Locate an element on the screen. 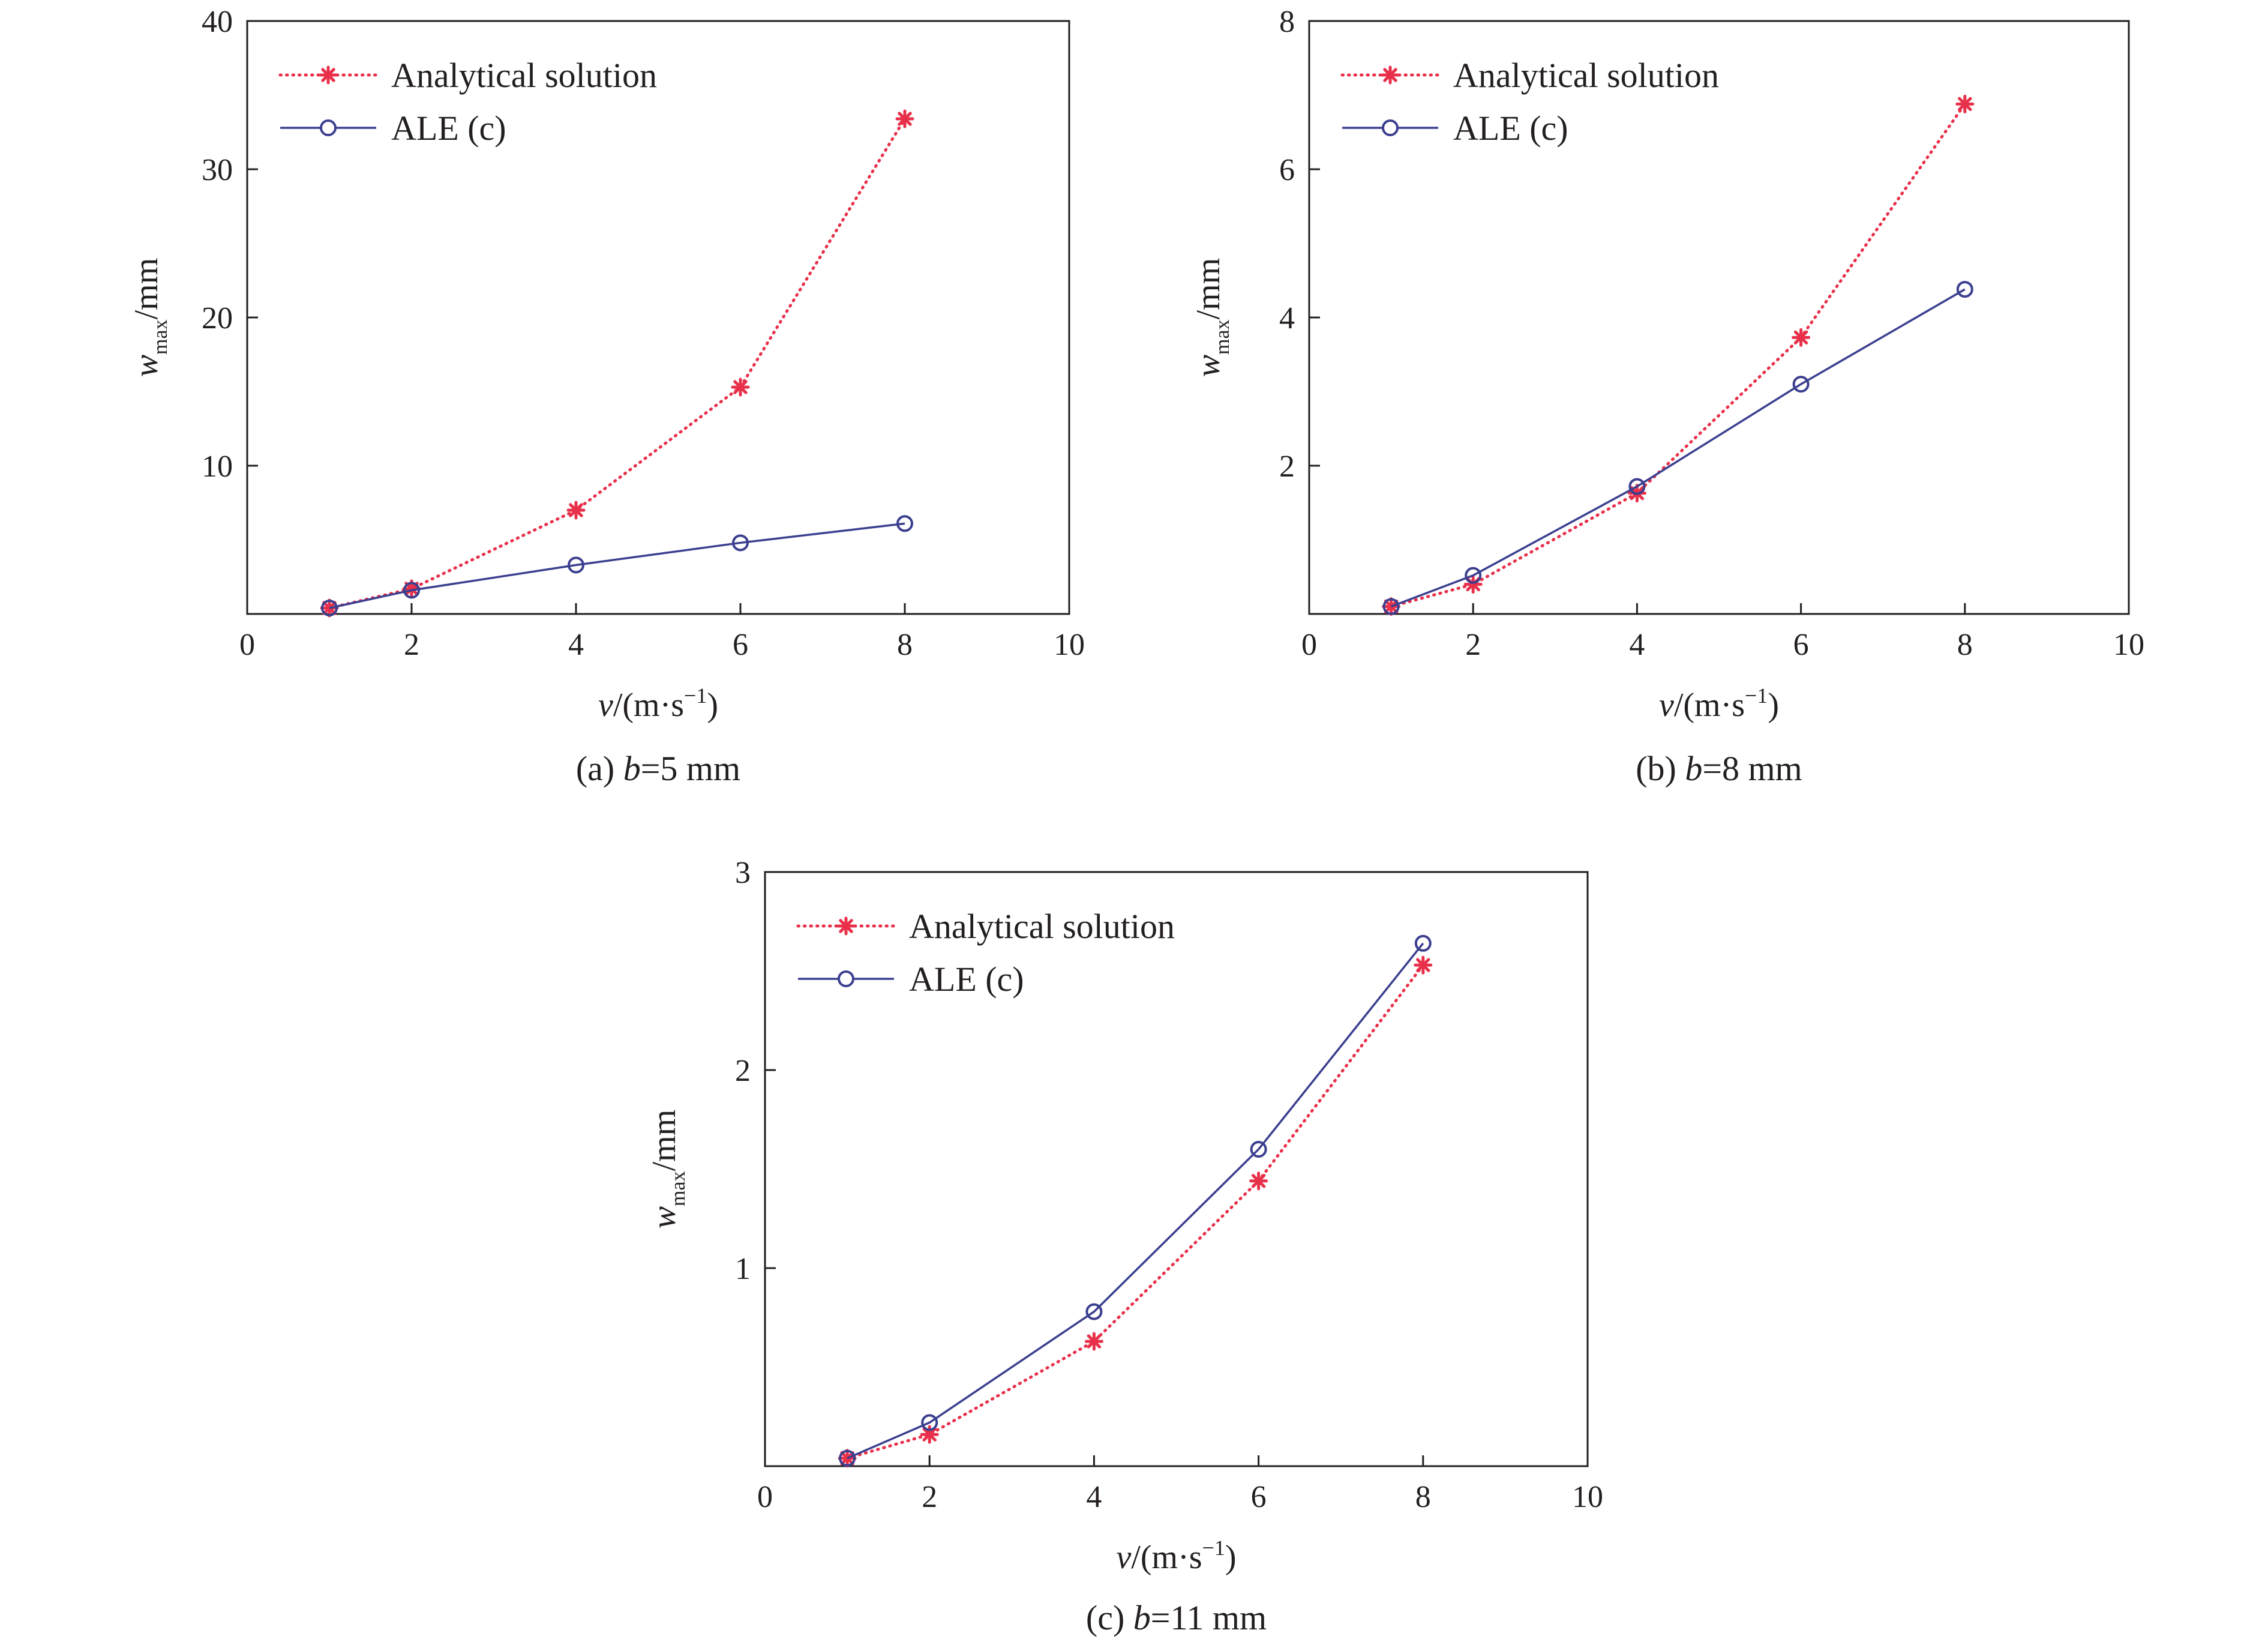 The image size is (2268, 1645). caption-rest: =11 mm is located at coordinates (1209, 1617).